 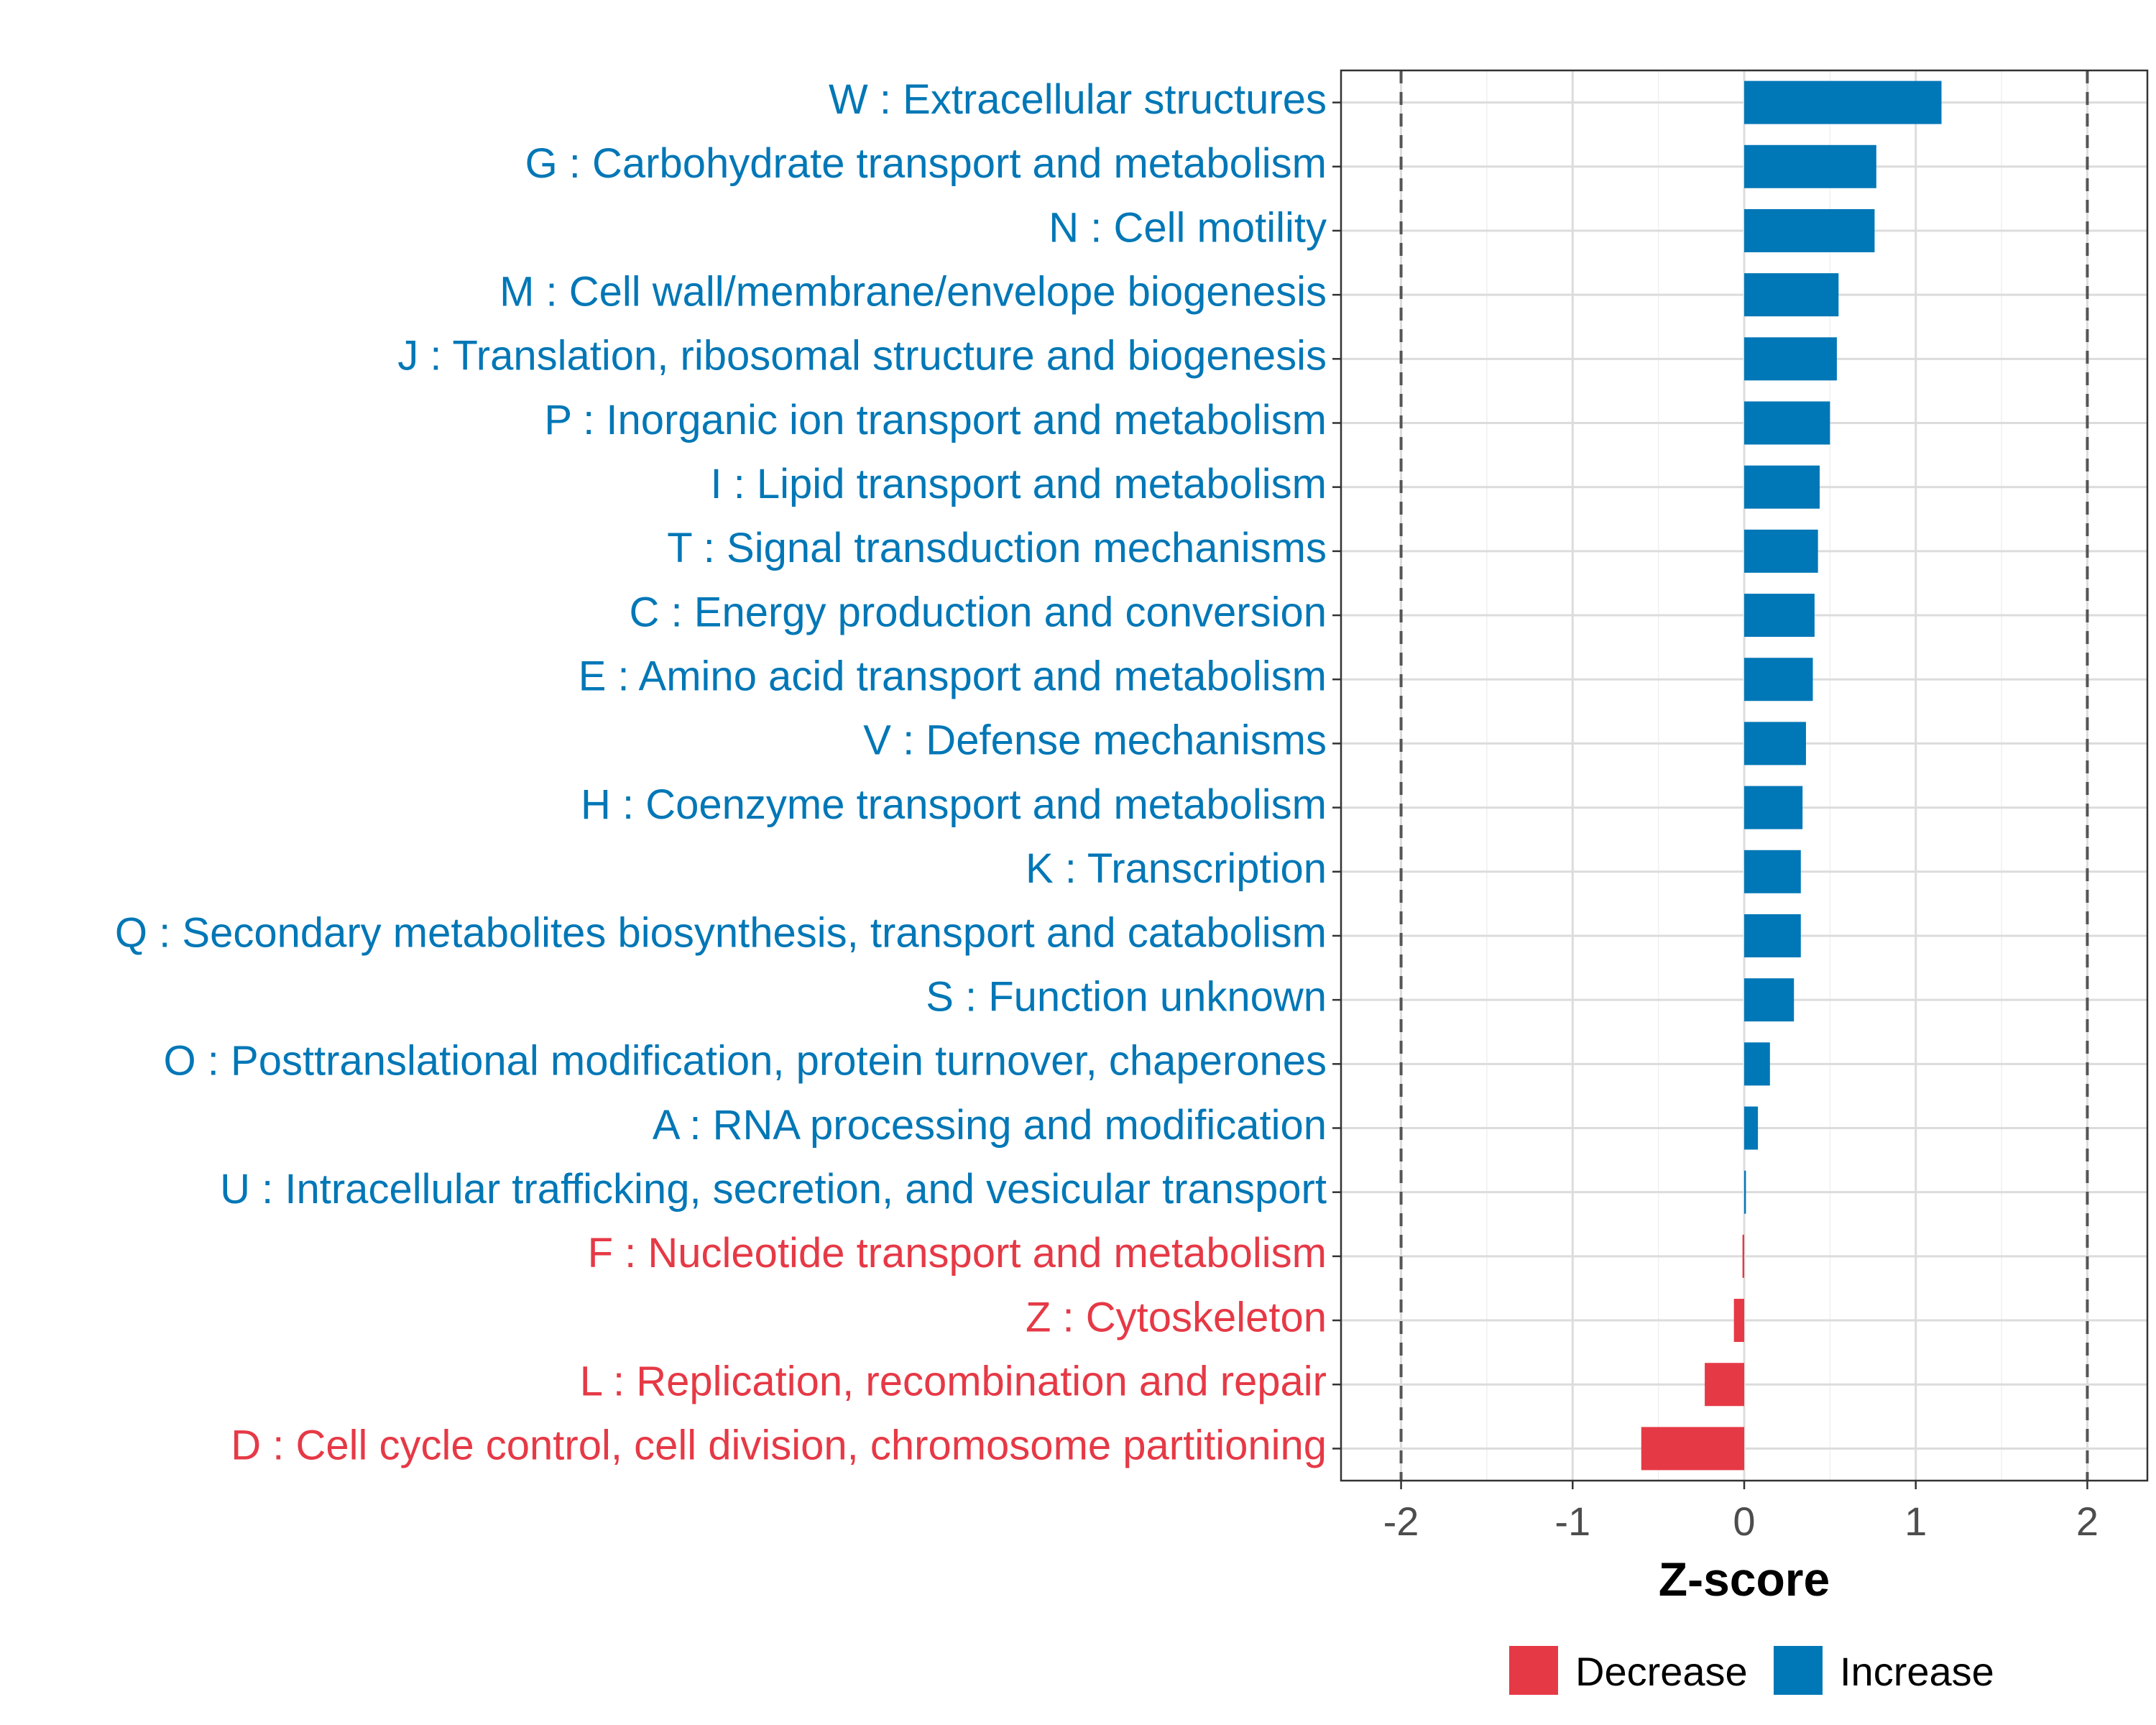 What do you see at coordinates (1078, 99) in the screenshot?
I see `category-label-w: W : Extracellular structures` at bounding box center [1078, 99].